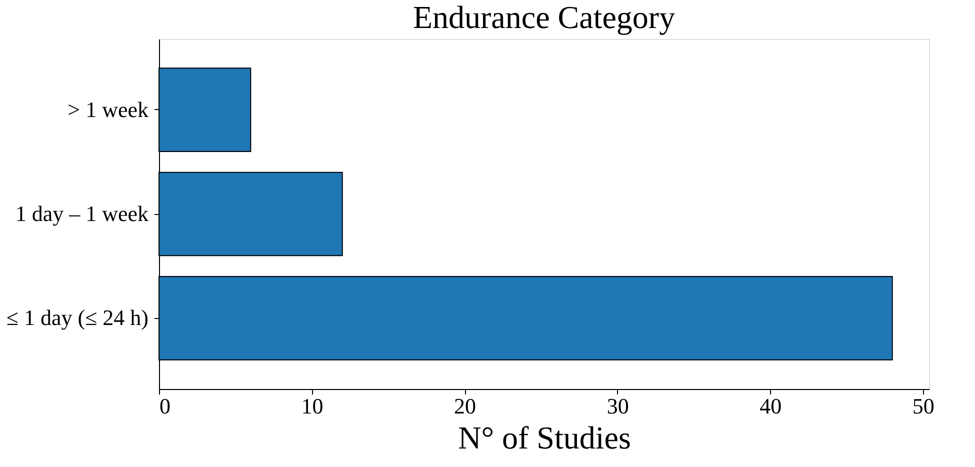 This screenshot has width=975, height=467. Describe the element at coordinates (465, 406) in the screenshot. I see `x-tick-label: 20` at that location.